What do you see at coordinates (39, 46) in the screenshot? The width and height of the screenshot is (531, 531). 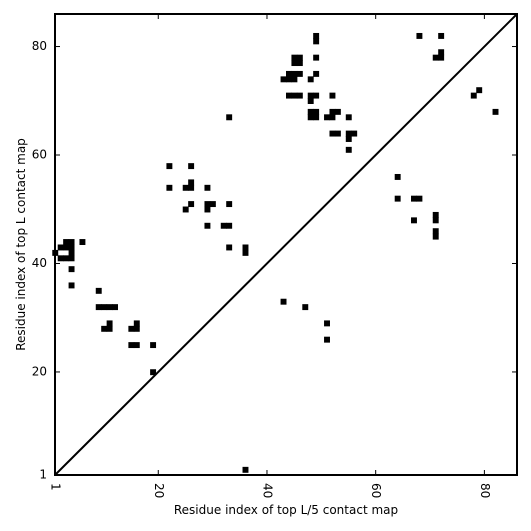 I see `y-tick-label: 80` at bounding box center [39, 46].